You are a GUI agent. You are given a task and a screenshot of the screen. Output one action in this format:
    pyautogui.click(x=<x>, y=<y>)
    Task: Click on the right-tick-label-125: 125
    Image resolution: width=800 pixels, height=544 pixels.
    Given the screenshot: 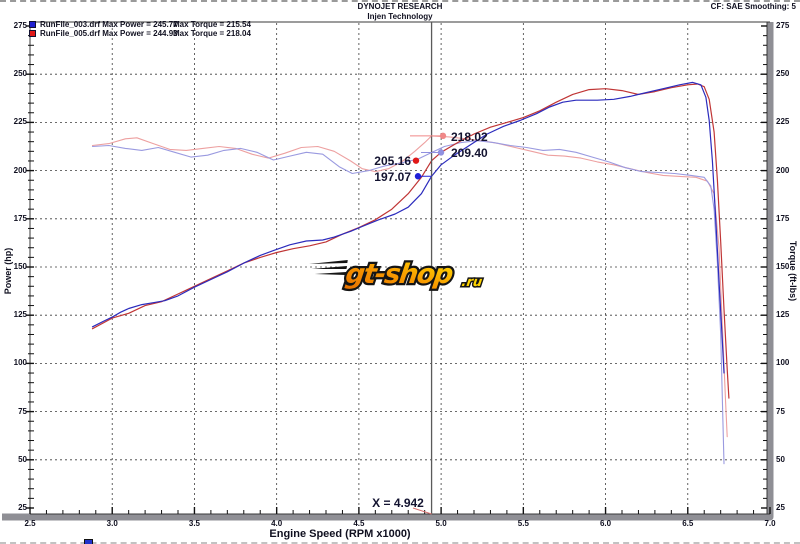 What is the action you would take?
    pyautogui.click(x=783, y=315)
    